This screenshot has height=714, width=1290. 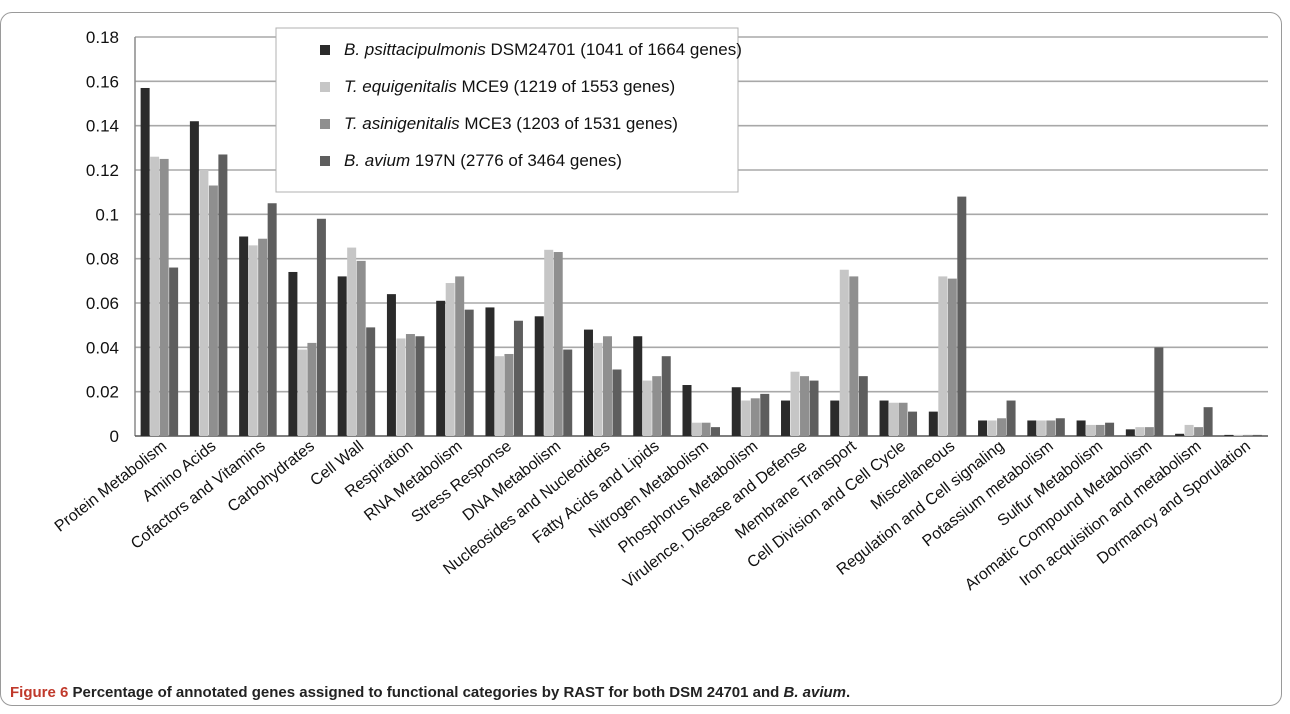 I want to click on legend-label: B. avium 197N (2776 of 3464 genes), so click(x=483, y=160).